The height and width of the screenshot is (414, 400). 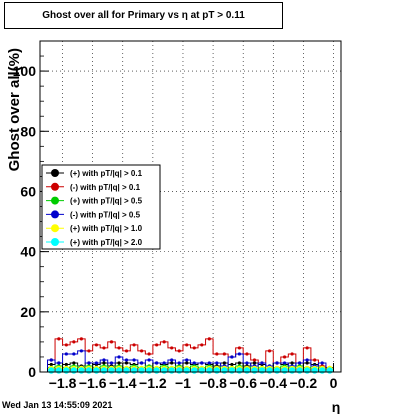 What do you see at coordinates (55, 228) in the screenshot?
I see `legend-marker` at bounding box center [55, 228].